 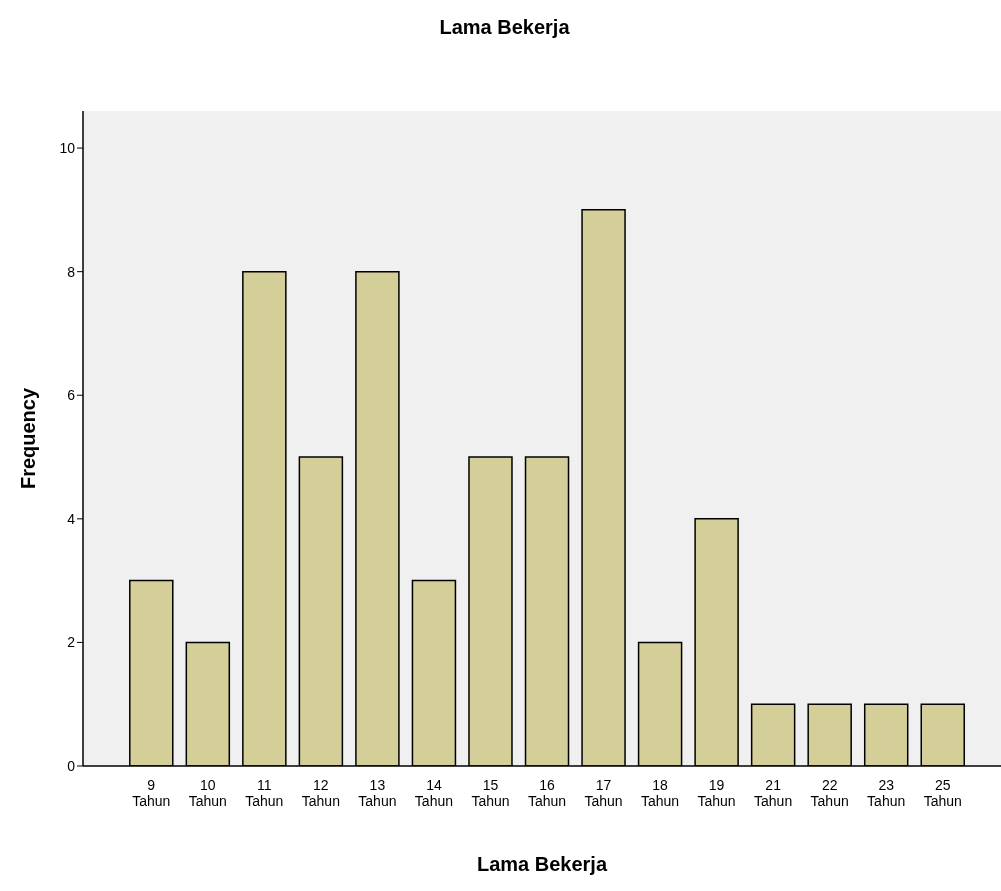 What do you see at coordinates (151, 793) in the screenshot?
I see `x-tick-label: 9 Tahun` at bounding box center [151, 793].